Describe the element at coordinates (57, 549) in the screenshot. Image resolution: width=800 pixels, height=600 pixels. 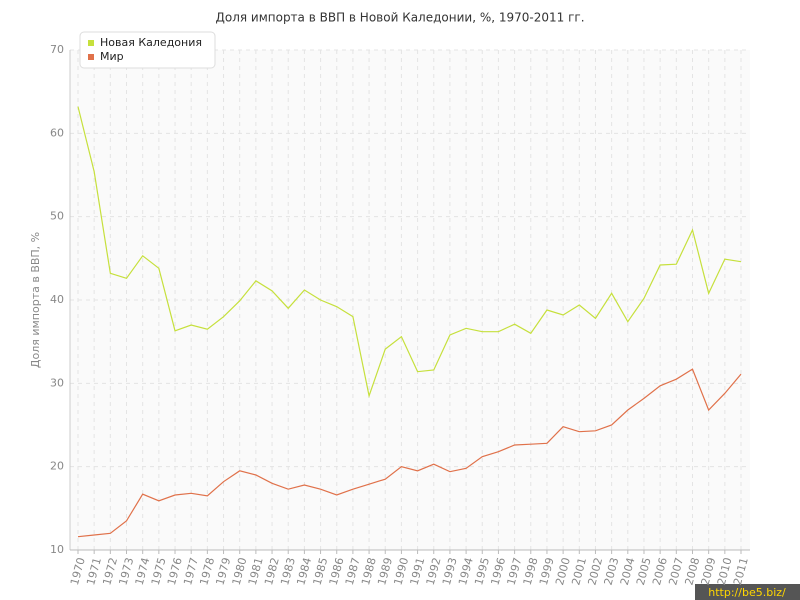
I see `y-tick-label: 10` at that location.